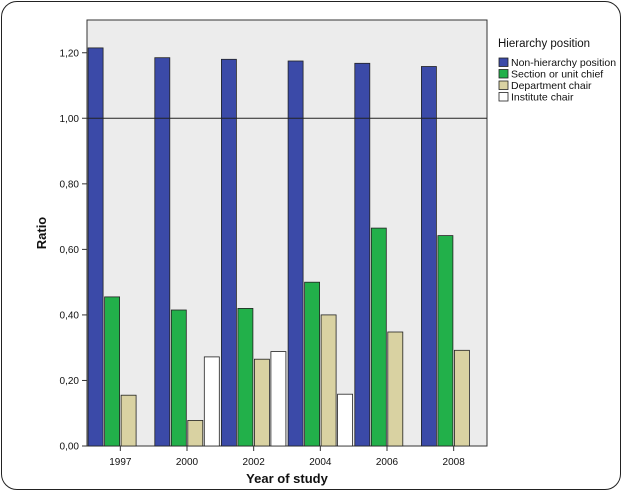 This screenshot has height=491, width=622. I want to click on legend-swatch-non-hierarchy-position, so click(503, 62).